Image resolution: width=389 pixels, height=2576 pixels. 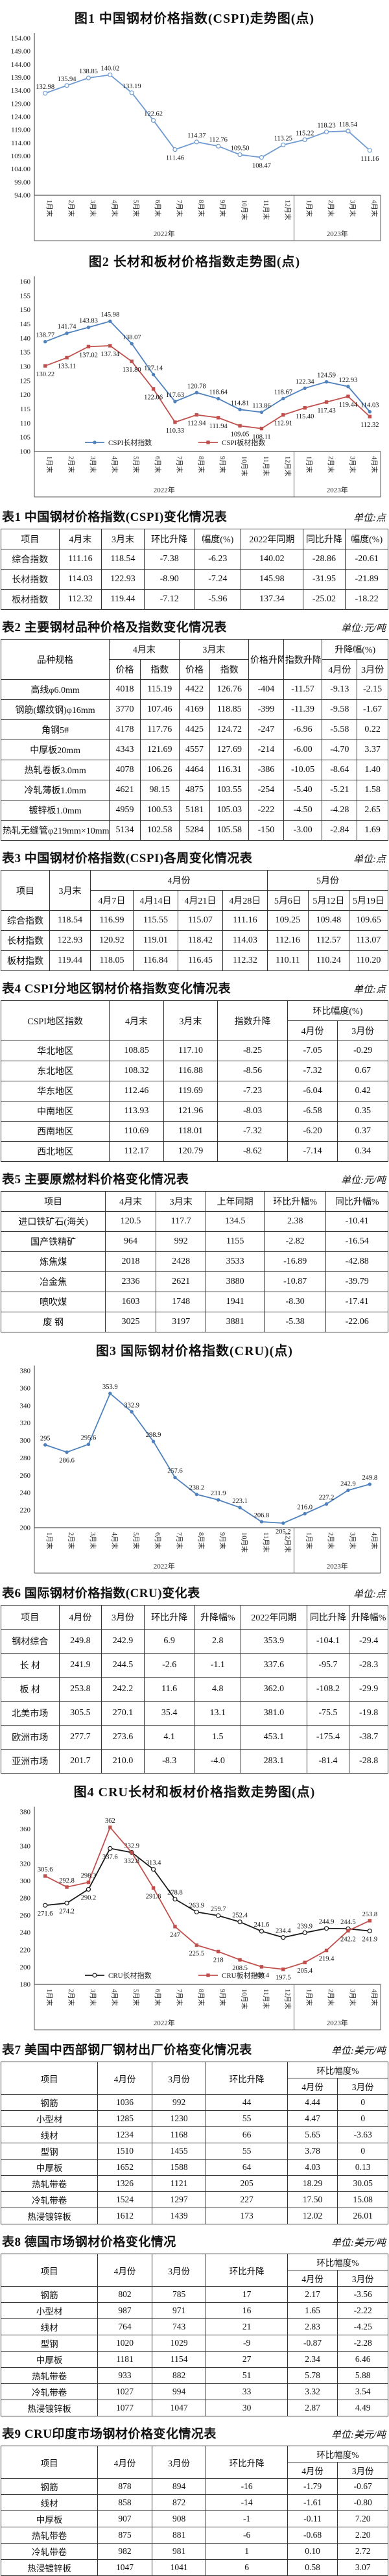 I want to click on data-label: 133.19, so click(x=132, y=86).